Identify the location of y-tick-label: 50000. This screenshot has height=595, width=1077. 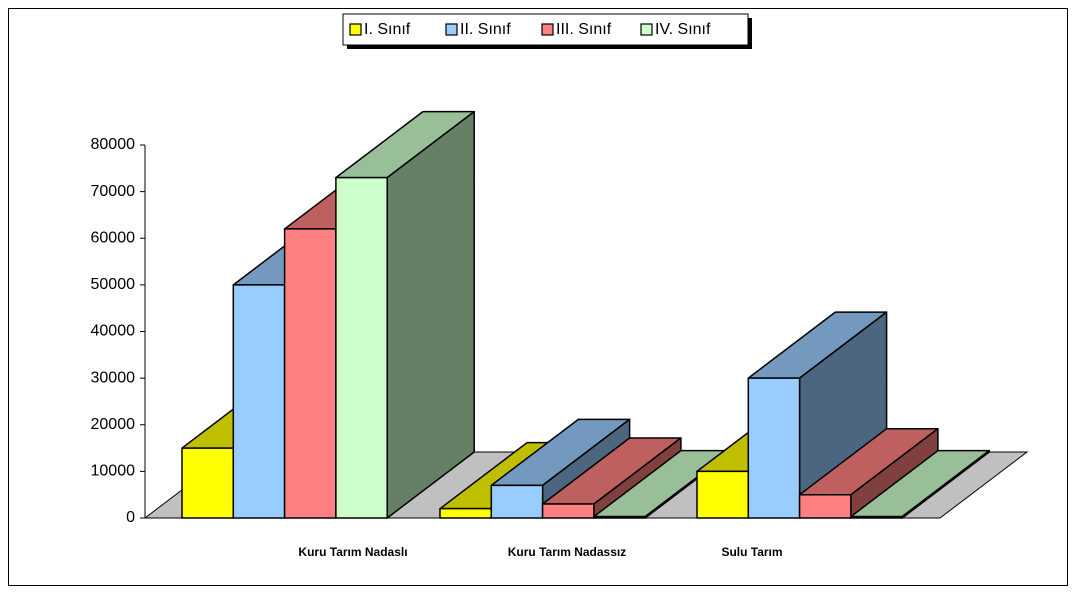
(113, 284).